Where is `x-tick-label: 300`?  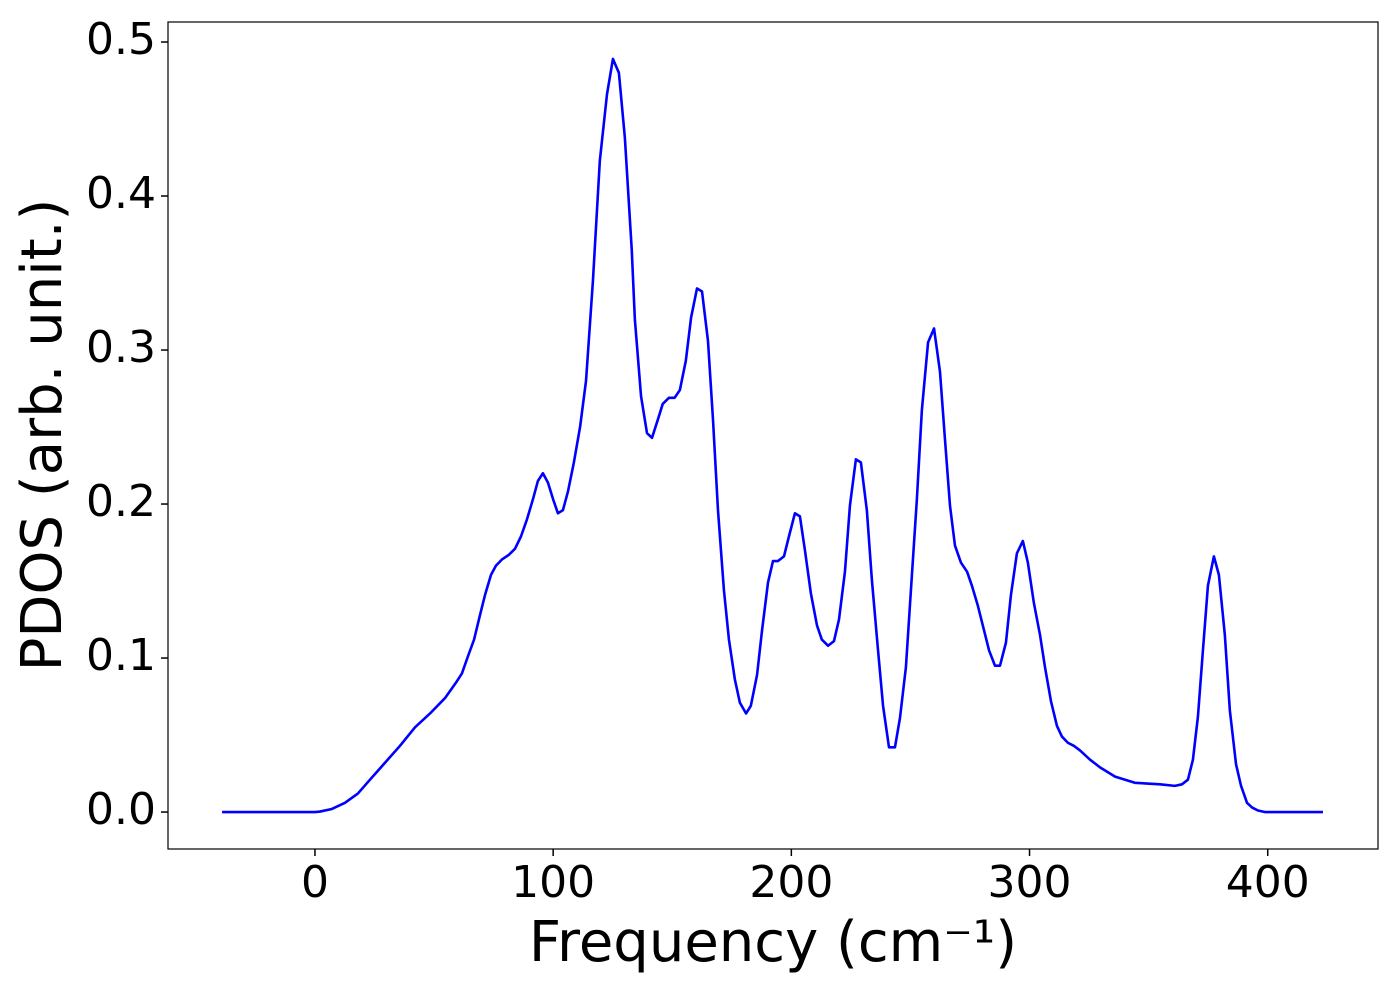 x-tick-label: 300 is located at coordinates (1030, 882).